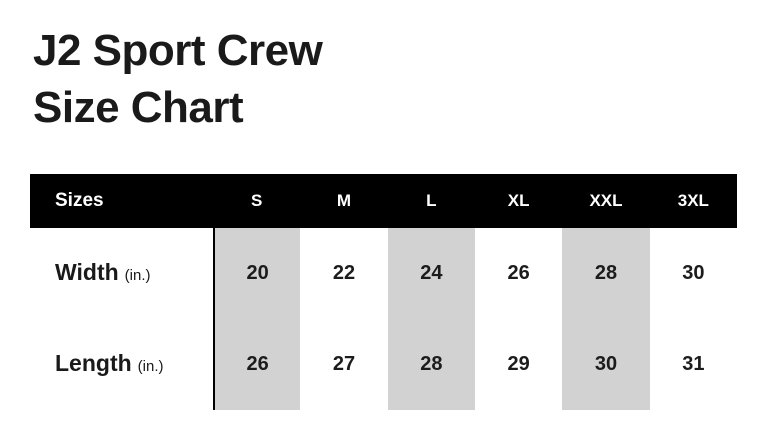  I want to click on cell-length-l: 28, so click(431, 364).